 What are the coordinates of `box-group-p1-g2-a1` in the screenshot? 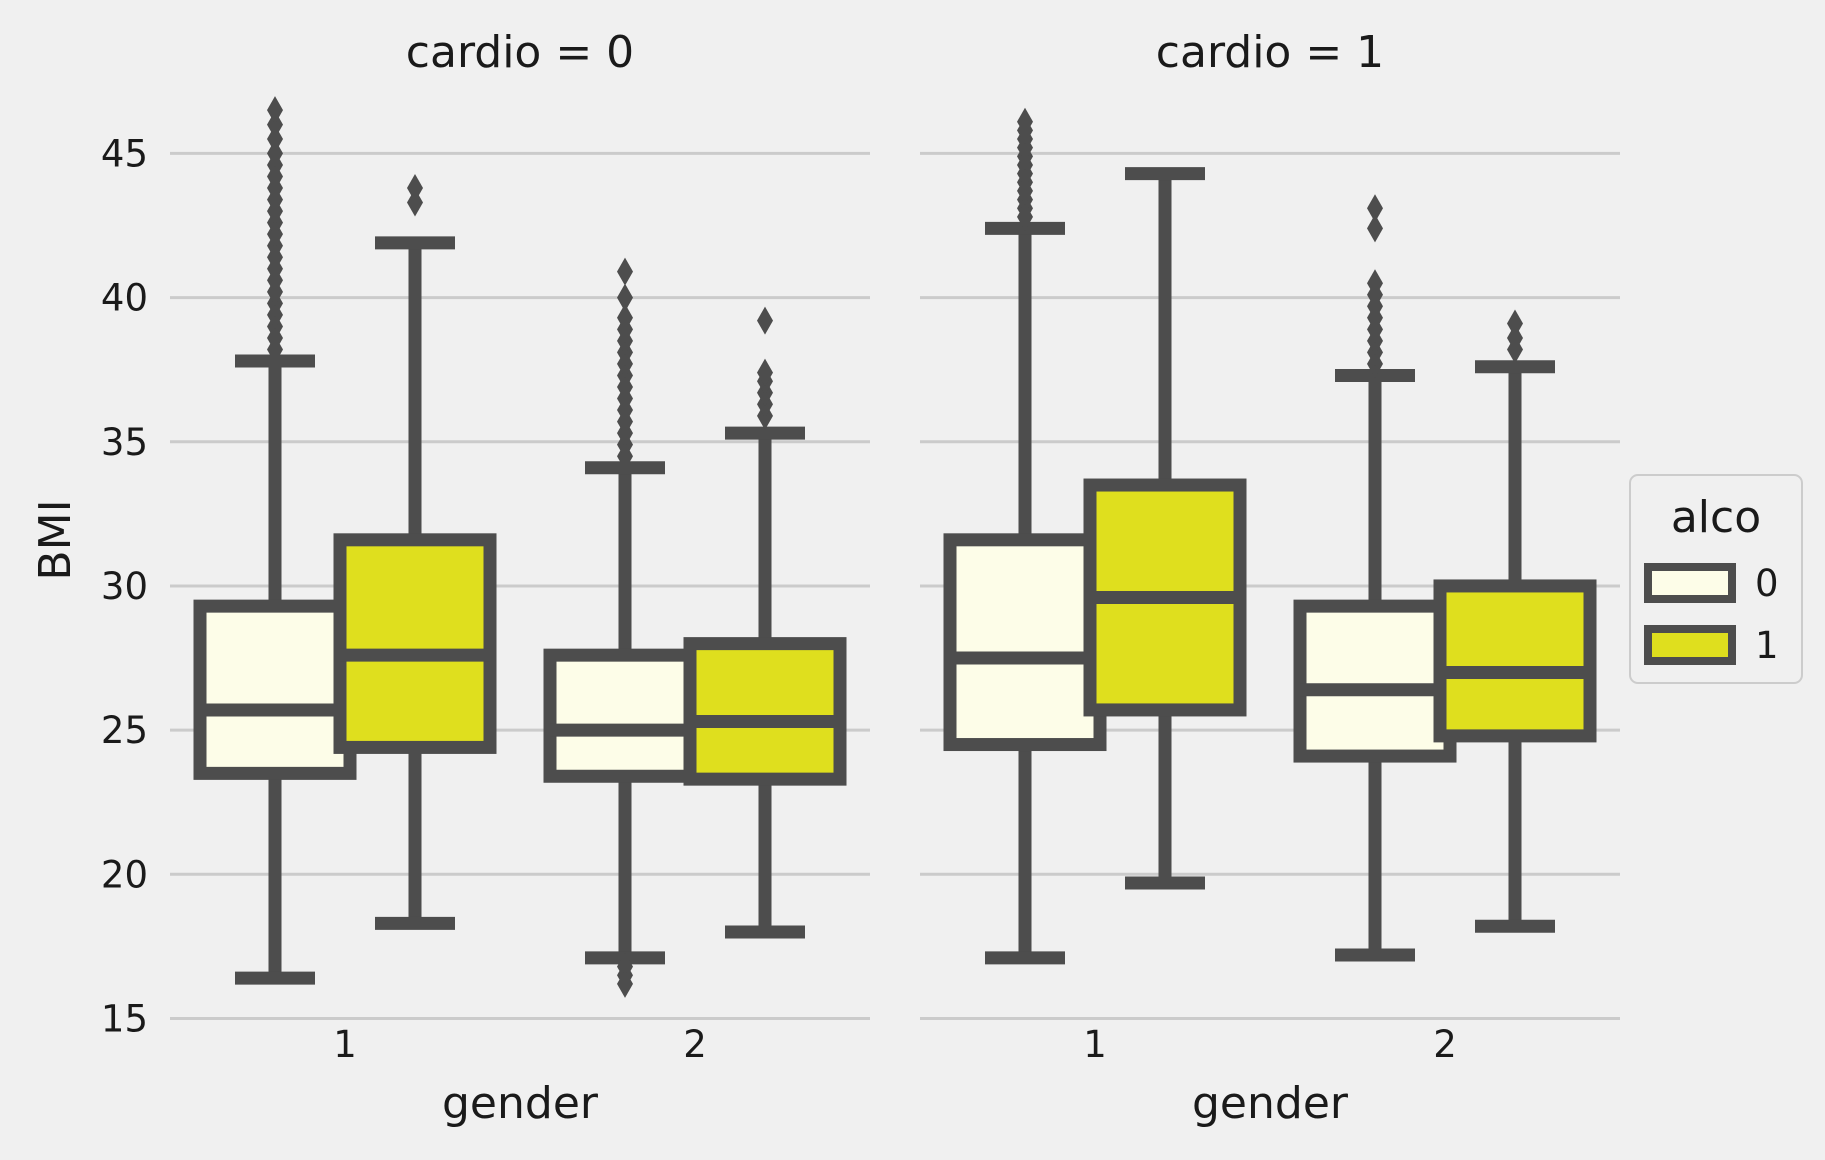 It's located at (1515, 621).